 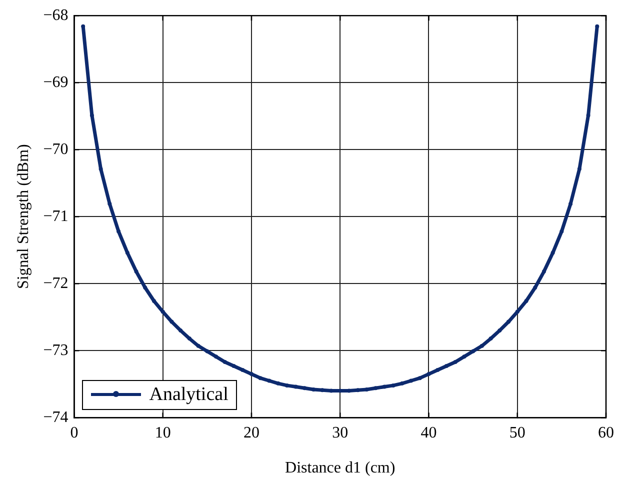 What do you see at coordinates (55, 15) in the screenshot?
I see `y-tick-label: −68` at bounding box center [55, 15].